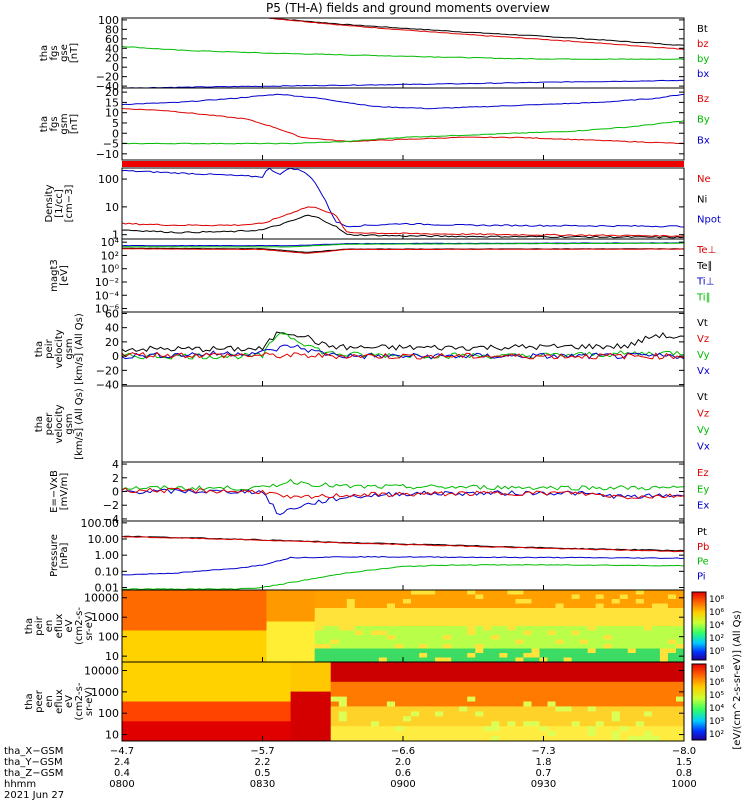 This screenshot has width=750, height=800. What do you see at coordinates (703, 120) in the screenshot?
I see `legend-label: By` at bounding box center [703, 120].